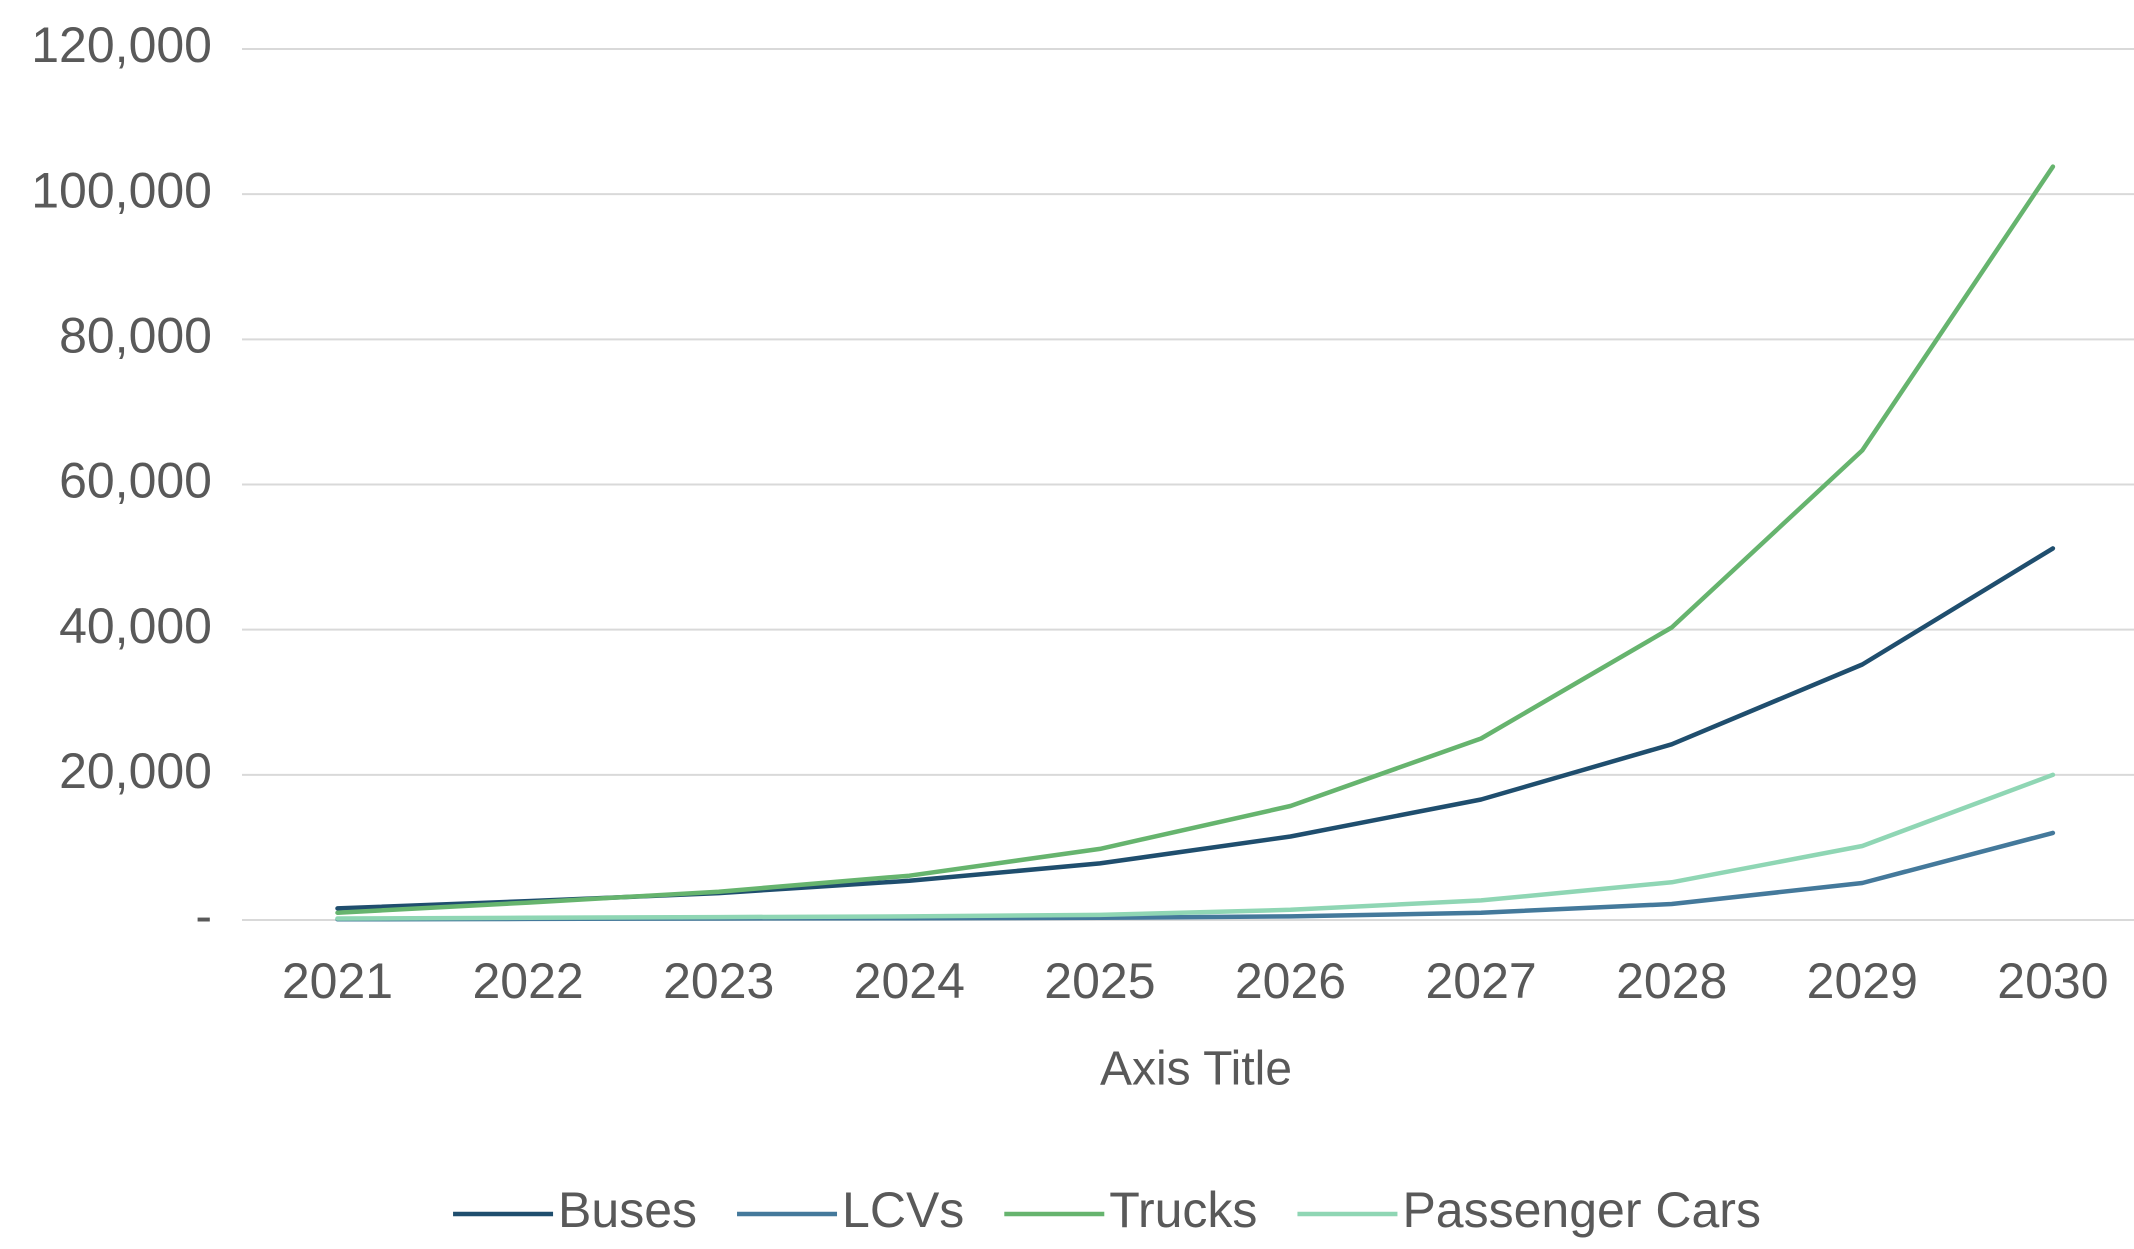  What do you see at coordinates (1099, 981) in the screenshot?
I see `x-tick-label: 2025` at bounding box center [1099, 981].